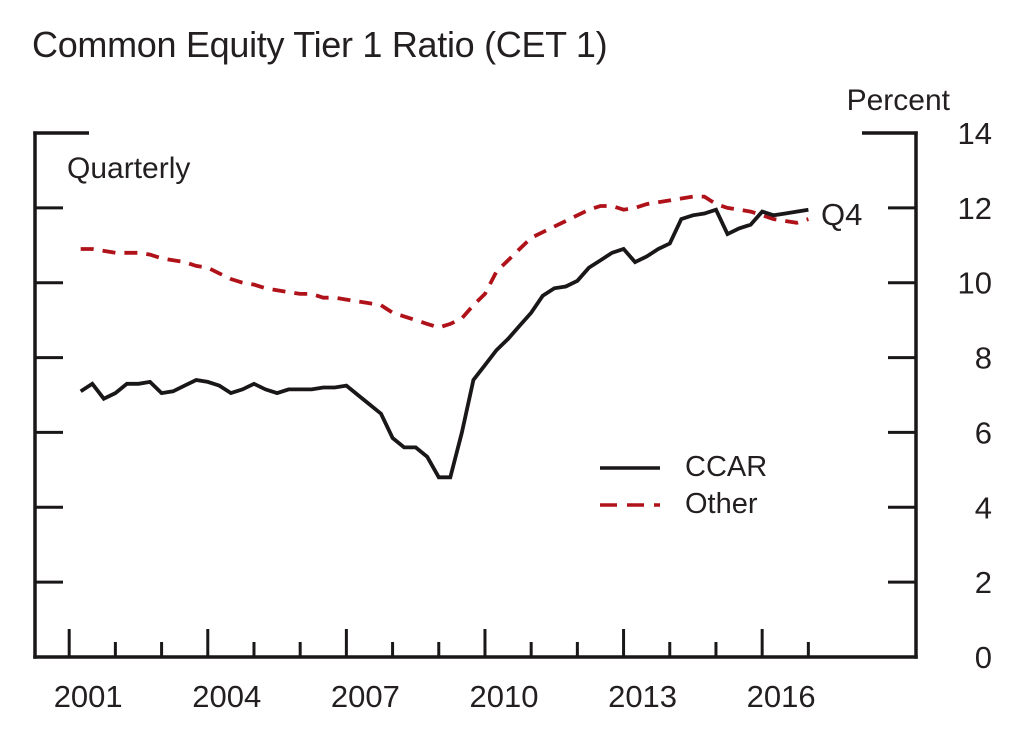  I want to click on x-axis-label-2004: 2004, so click(226, 696).